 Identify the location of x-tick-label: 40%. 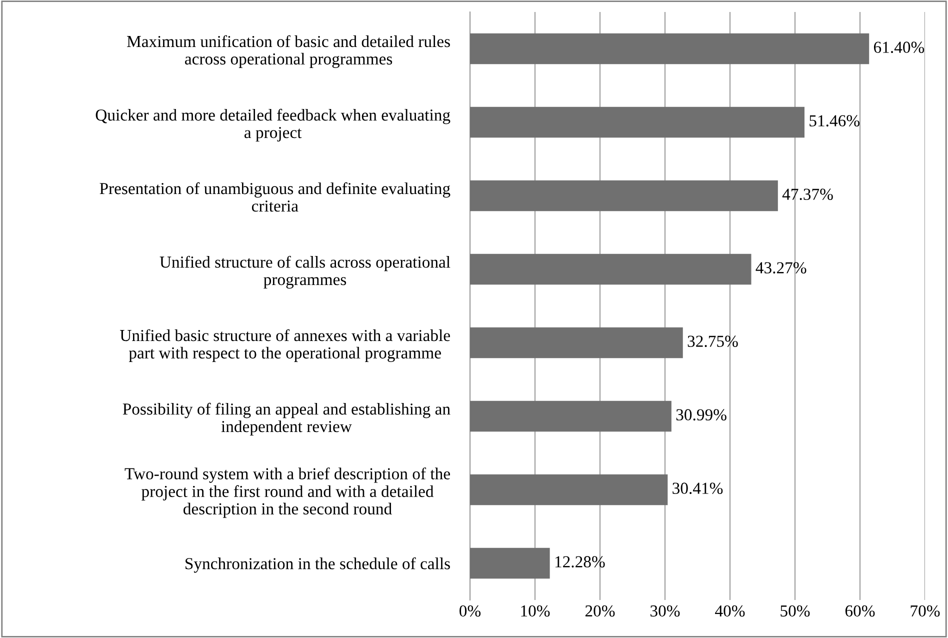
(730, 611).